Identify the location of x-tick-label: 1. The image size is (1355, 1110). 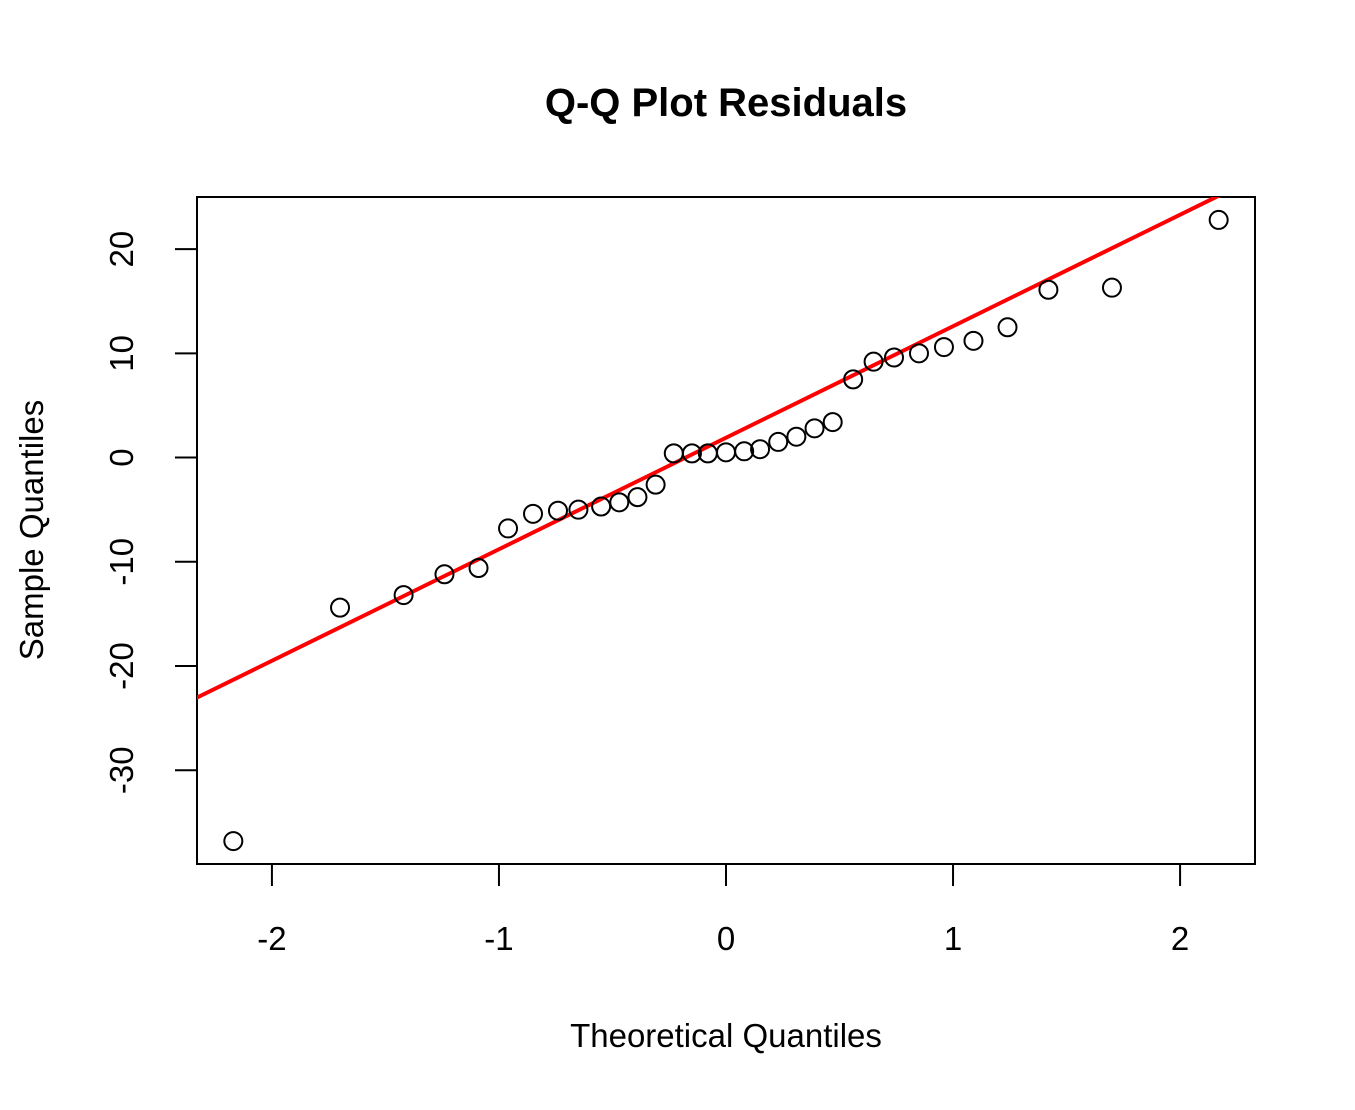
(953, 938).